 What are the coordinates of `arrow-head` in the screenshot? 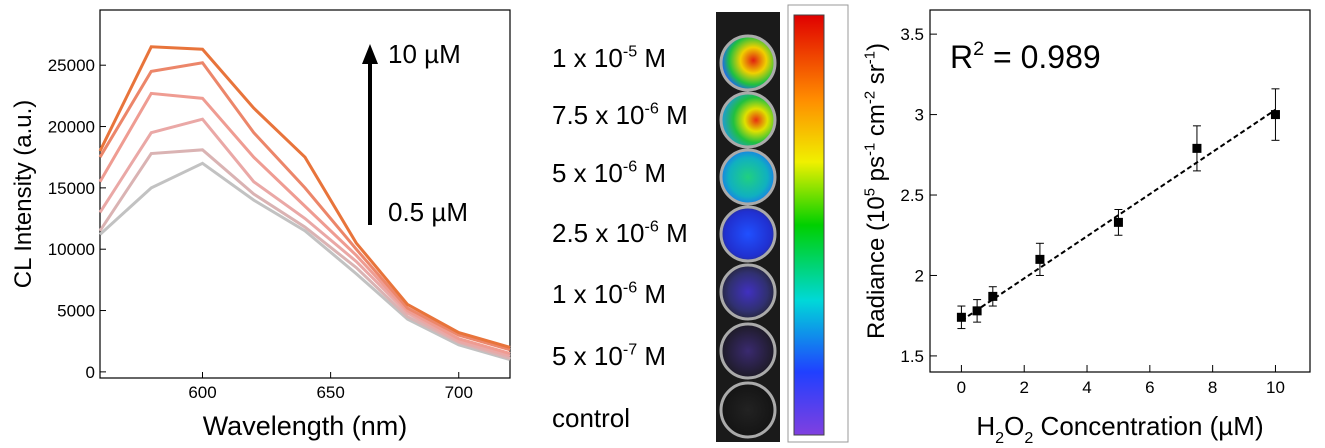 It's located at (370, 54).